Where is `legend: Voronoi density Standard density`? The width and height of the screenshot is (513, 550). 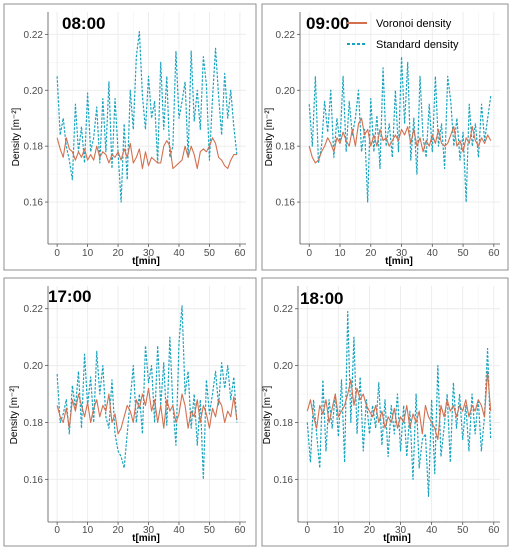 legend: Voronoi density Standard density is located at coordinates (403, 34).